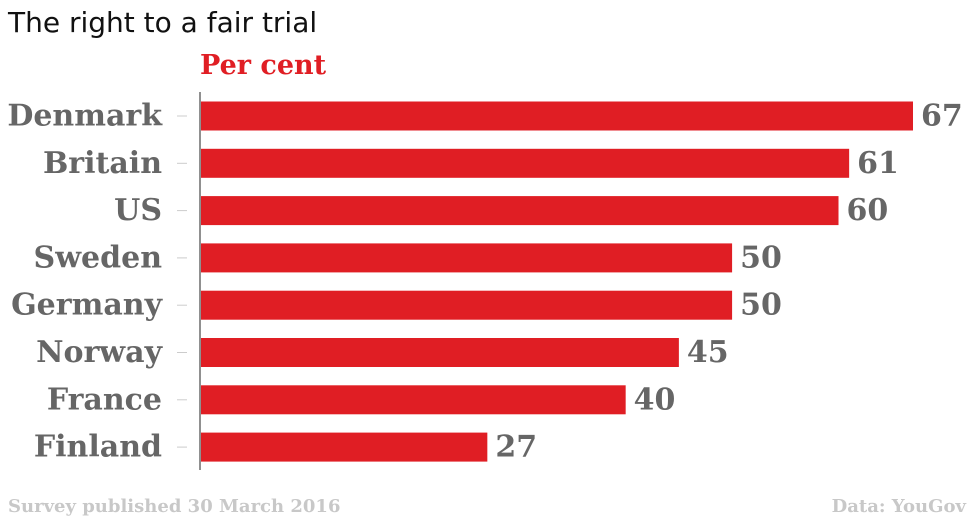  I want to click on value-label: 60, so click(868, 210).